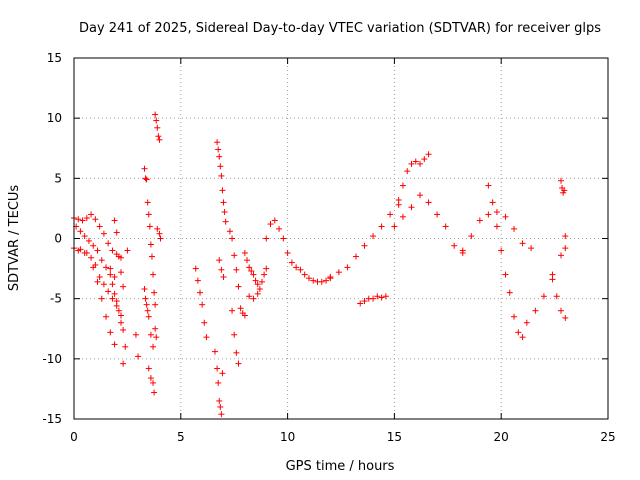 The width and height of the screenshot is (640, 480). What do you see at coordinates (56, 299) in the screenshot?
I see `y-tick-label: -5` at bounding box center [56, 299].